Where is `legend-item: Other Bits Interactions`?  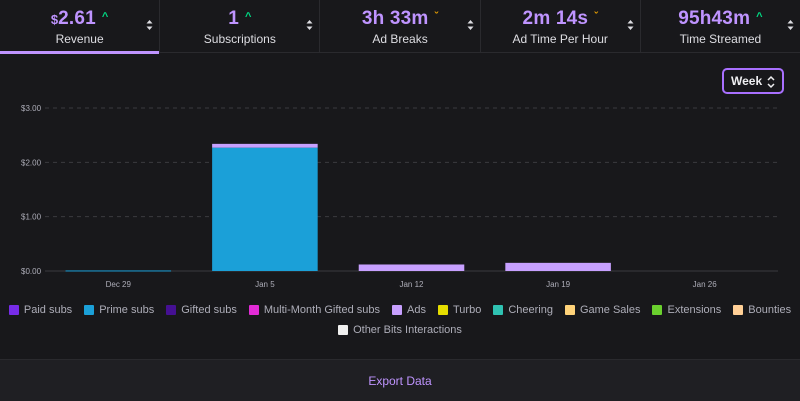
legend-item: Other Bits Interactions is located at coordinates (400, 330).